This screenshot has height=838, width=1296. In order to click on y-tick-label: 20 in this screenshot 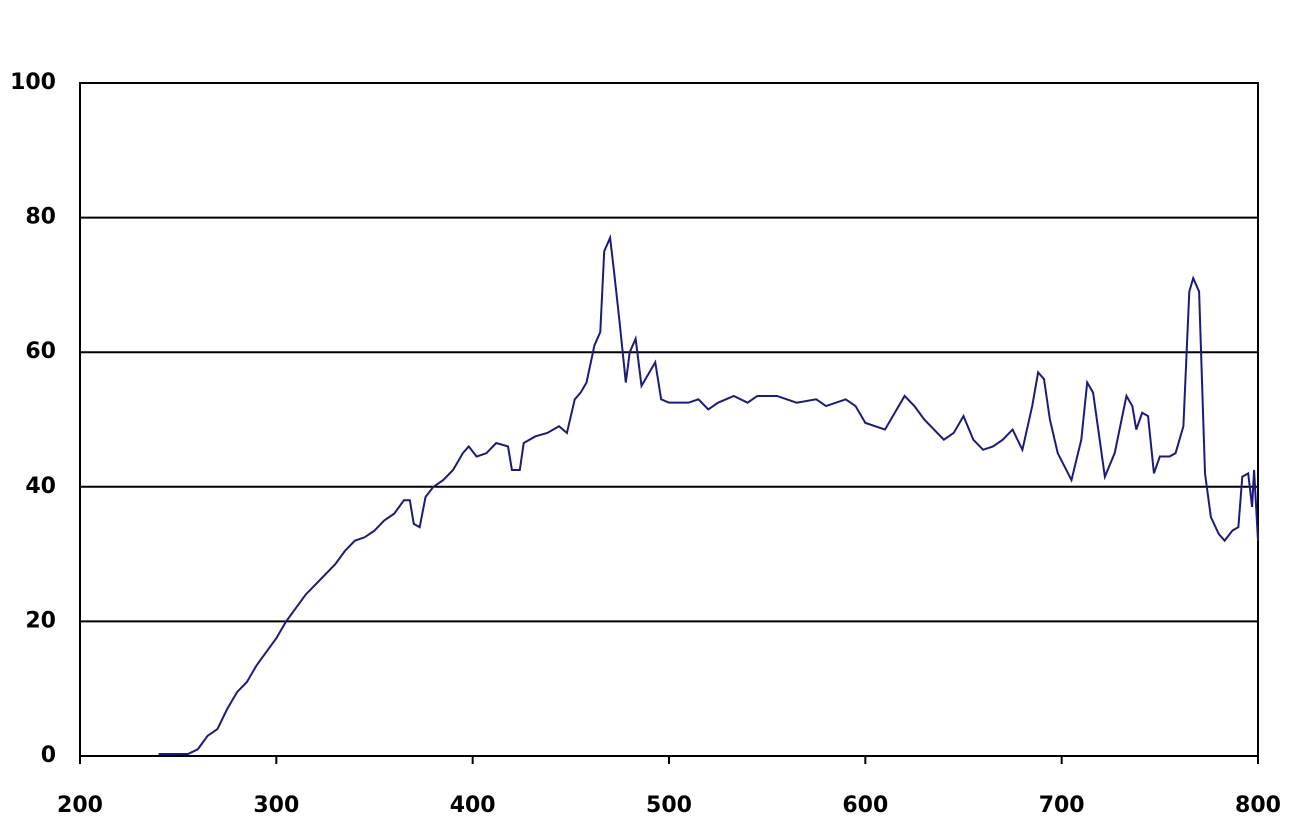, I will do `click(40, 620)`.